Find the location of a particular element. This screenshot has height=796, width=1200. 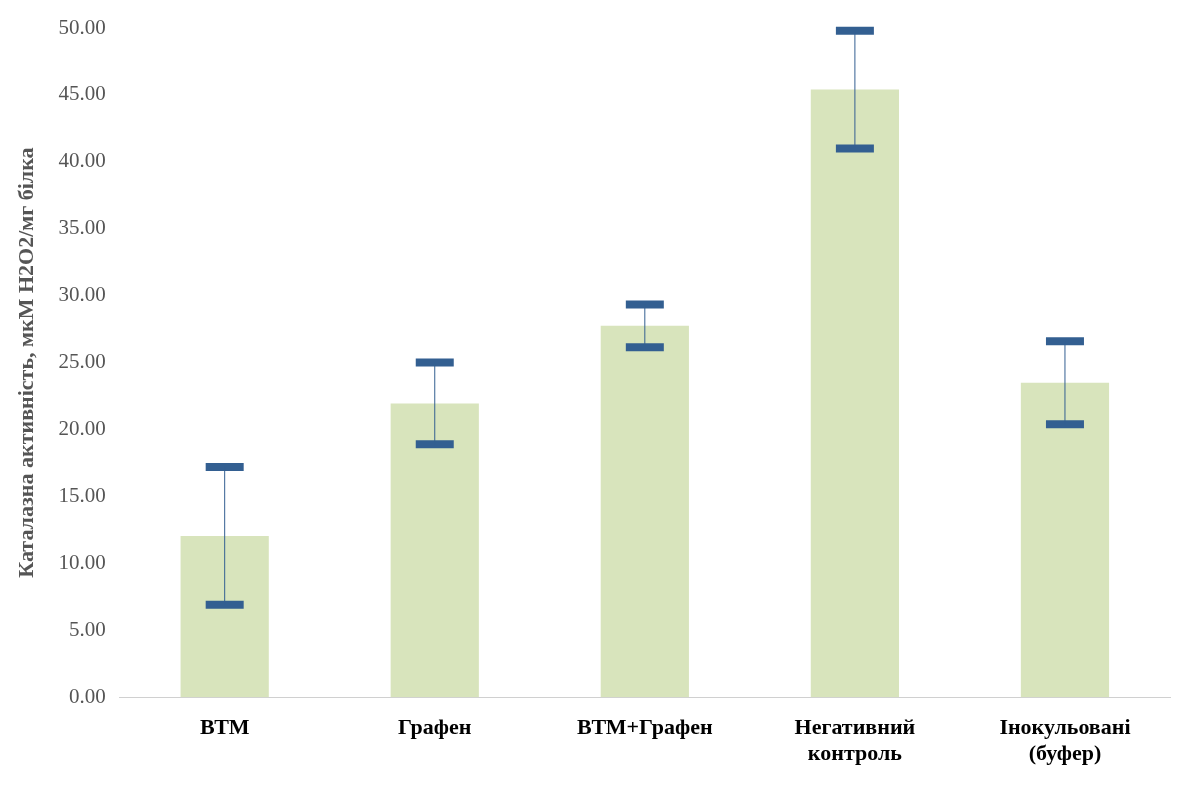

x-tick-label: ВТМ is located at coordinates (224, 727).